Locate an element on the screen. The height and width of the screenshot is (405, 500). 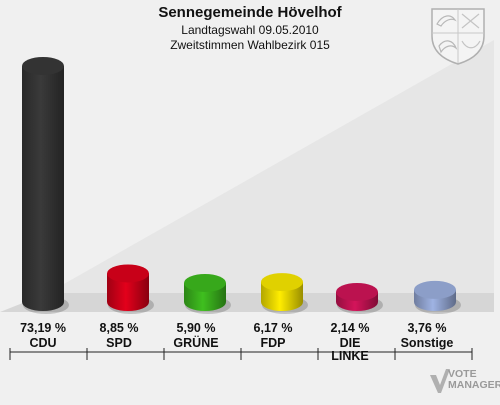
bar-cdu is located at coordinates (45, 185).